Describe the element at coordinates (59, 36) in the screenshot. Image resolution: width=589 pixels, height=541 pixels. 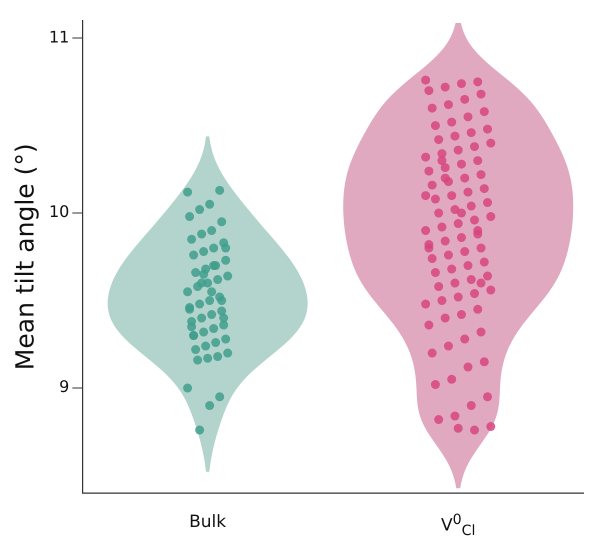
I see `y-tick-label: 11` at that location.